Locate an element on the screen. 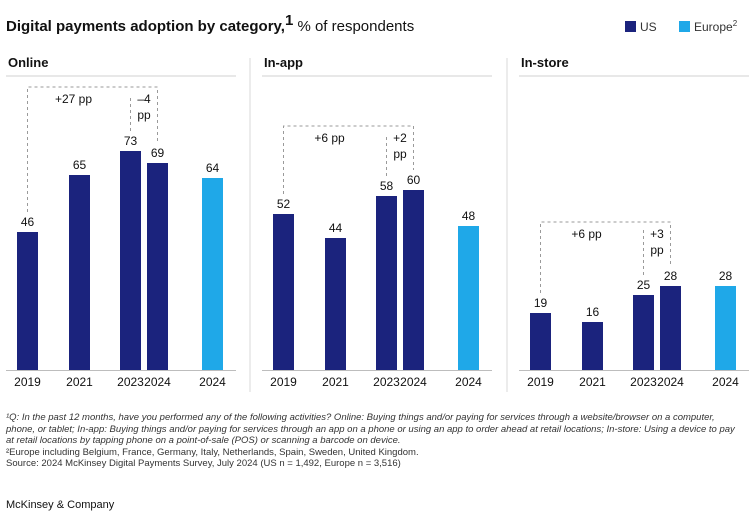 This screenshot has width=755, height=518. legend-label-us: US is located at coordinates (648, 27).